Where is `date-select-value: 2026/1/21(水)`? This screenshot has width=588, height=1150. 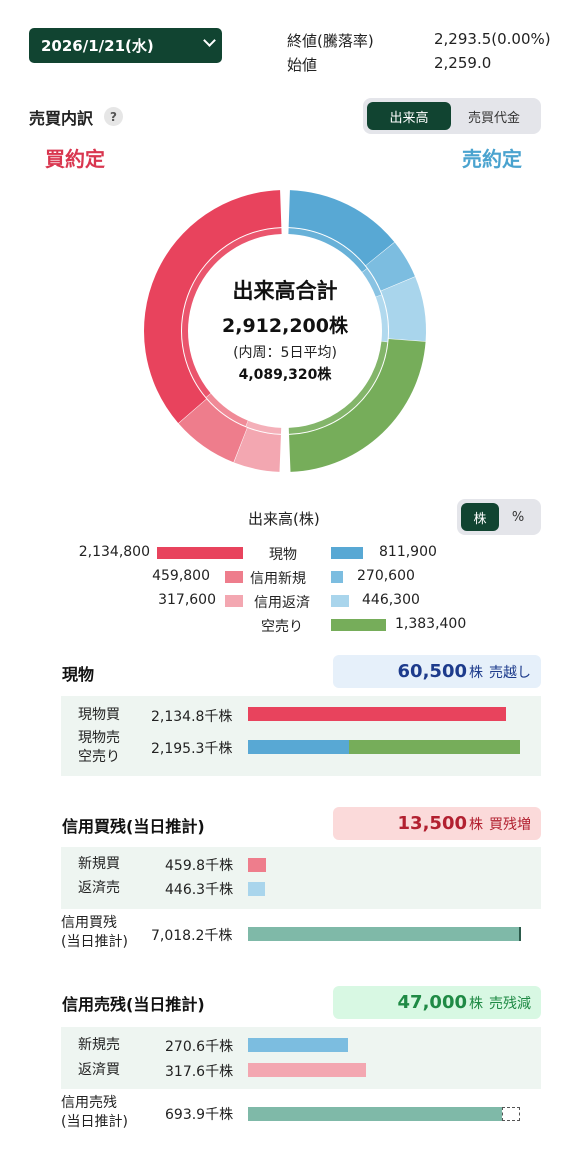
date-select-value: 2026/1/21(水) is located at coordinates (97, 46).